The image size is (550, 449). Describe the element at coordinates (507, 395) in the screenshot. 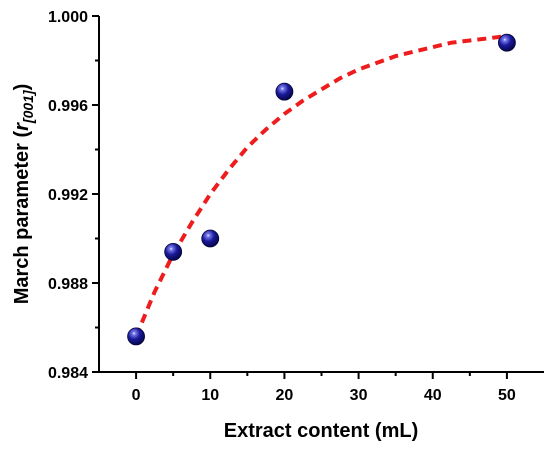

I see `x-tick-label: 50` at that location.